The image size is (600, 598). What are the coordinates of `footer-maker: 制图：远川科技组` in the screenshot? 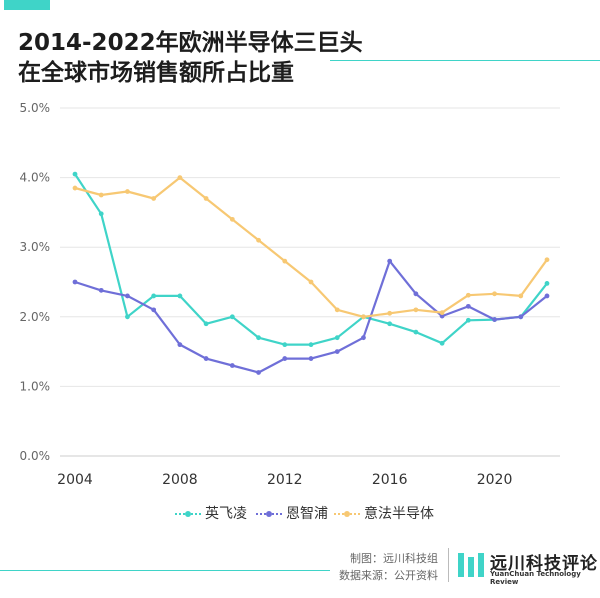 It's located at (394, 558).